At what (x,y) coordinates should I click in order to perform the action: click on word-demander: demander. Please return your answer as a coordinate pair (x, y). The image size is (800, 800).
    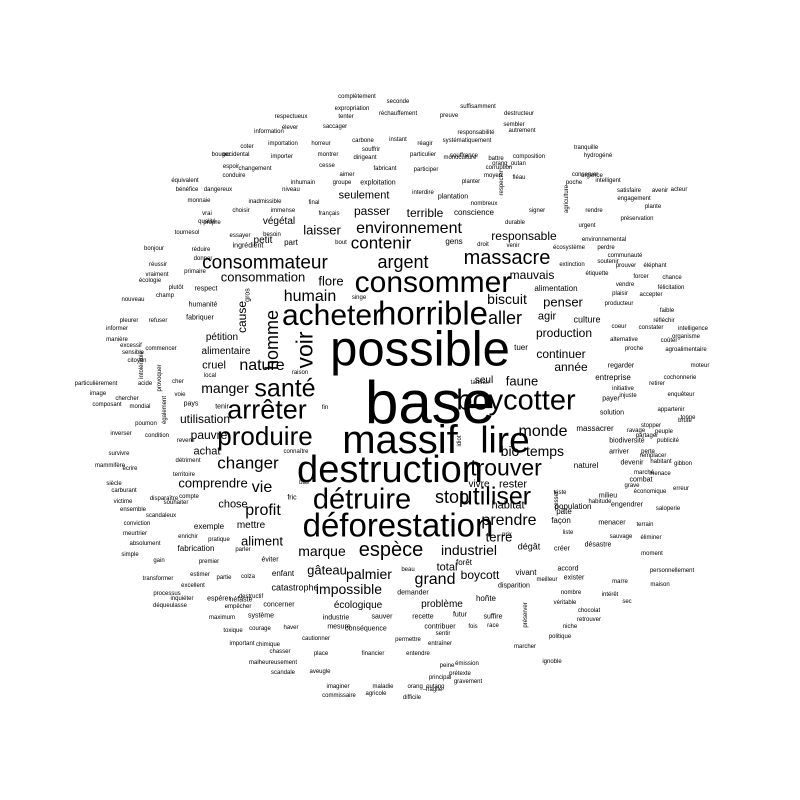
    Looking at the image, I should click on (413, 593).